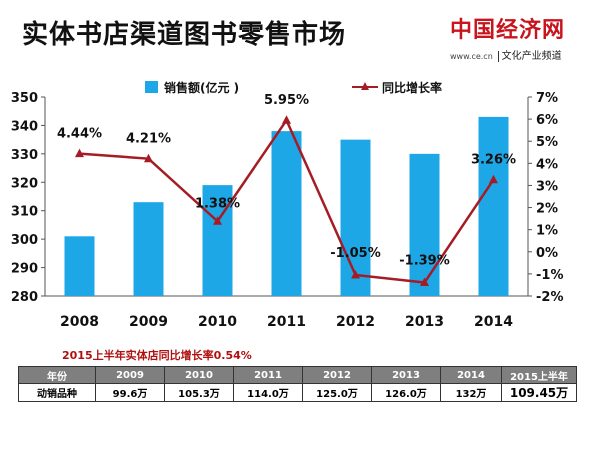 This screenshot has height=450, width=600. What do you see at coordinates (471, 56) in the screenshot?
I see `brand-url: www.ce.cn` at bounding box center [471, 56].